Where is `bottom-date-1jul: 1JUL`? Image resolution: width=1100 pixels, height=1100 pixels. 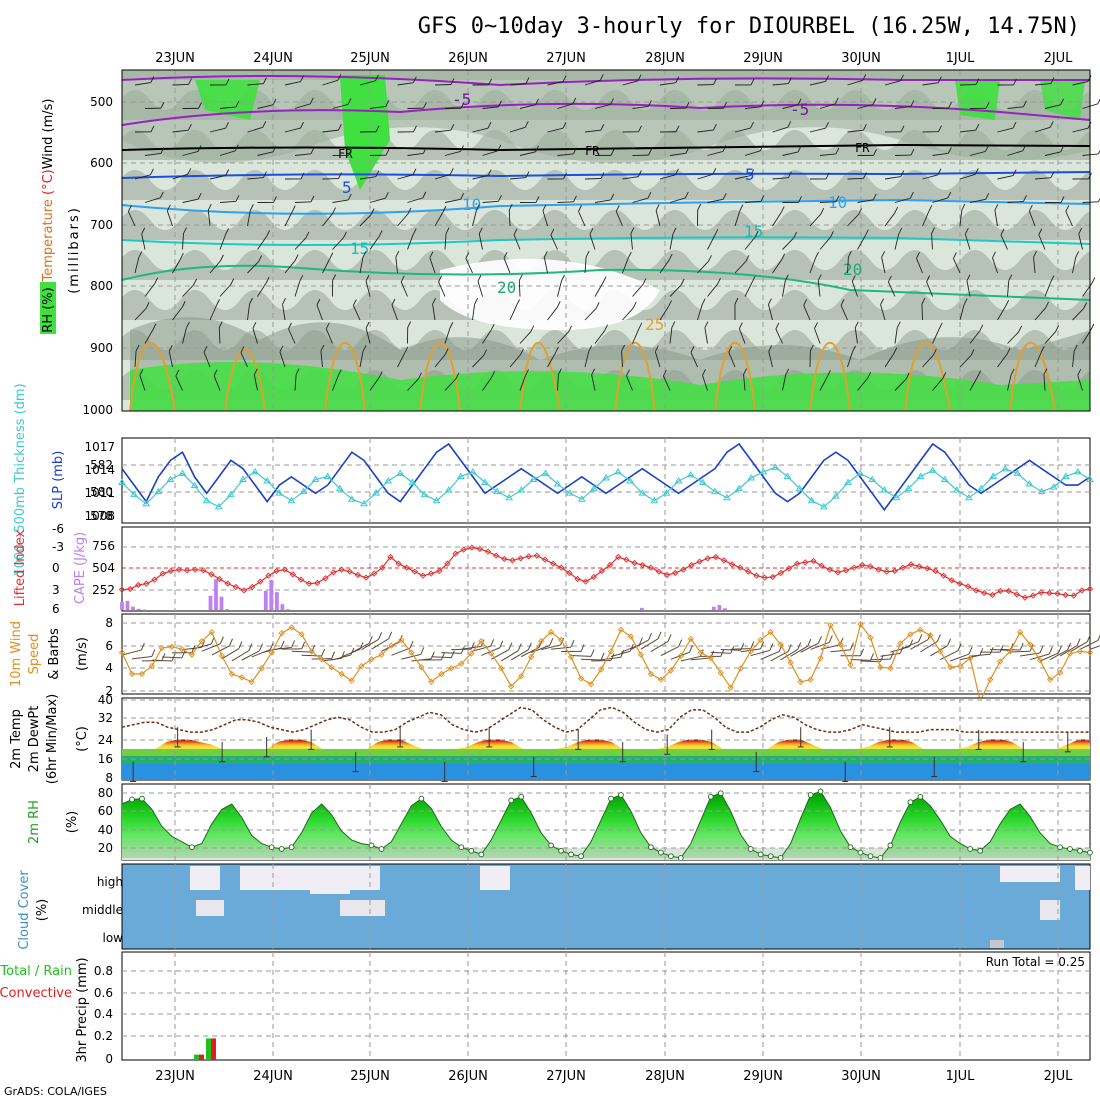
bottom-date-1jul: 1JUL is located at coordinates (961, 1076).